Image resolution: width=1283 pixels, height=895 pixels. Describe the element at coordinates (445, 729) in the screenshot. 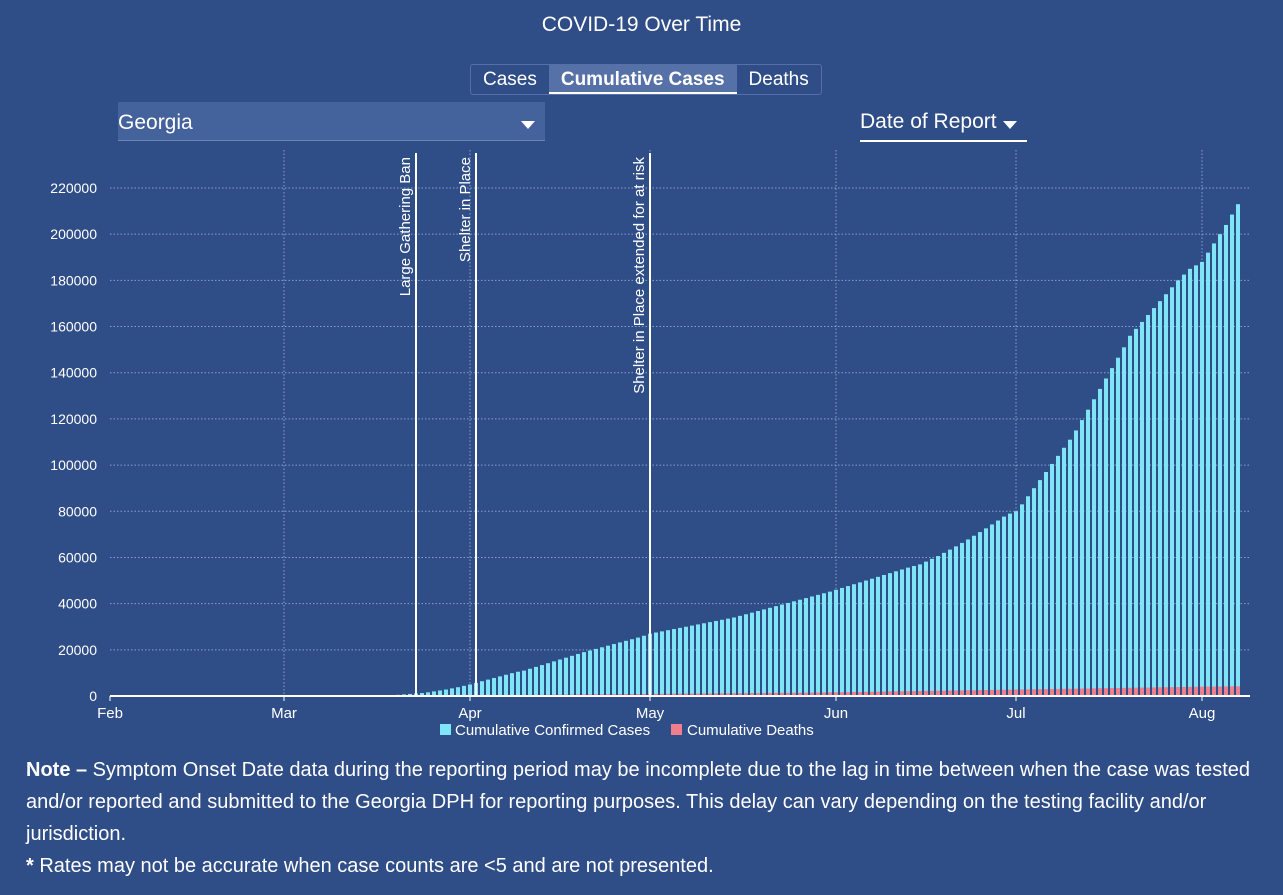

I see `legend-swatch-cases` at that location.